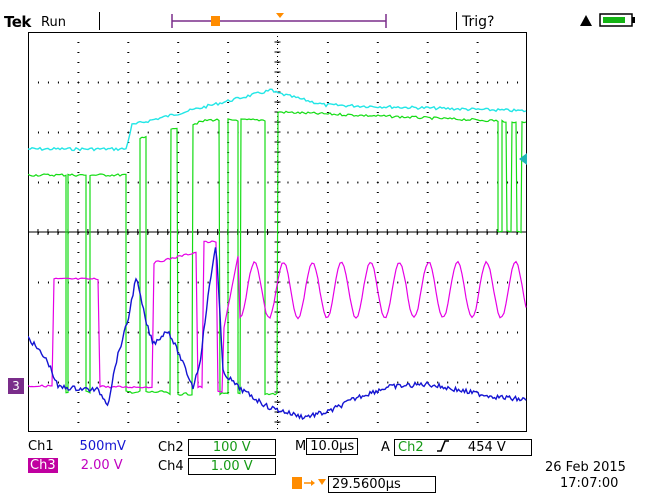  What do you see at coordinates (41, 446) in the screenshot?
I see `ch1-label: Ch1` at bounding box center [41, 446].